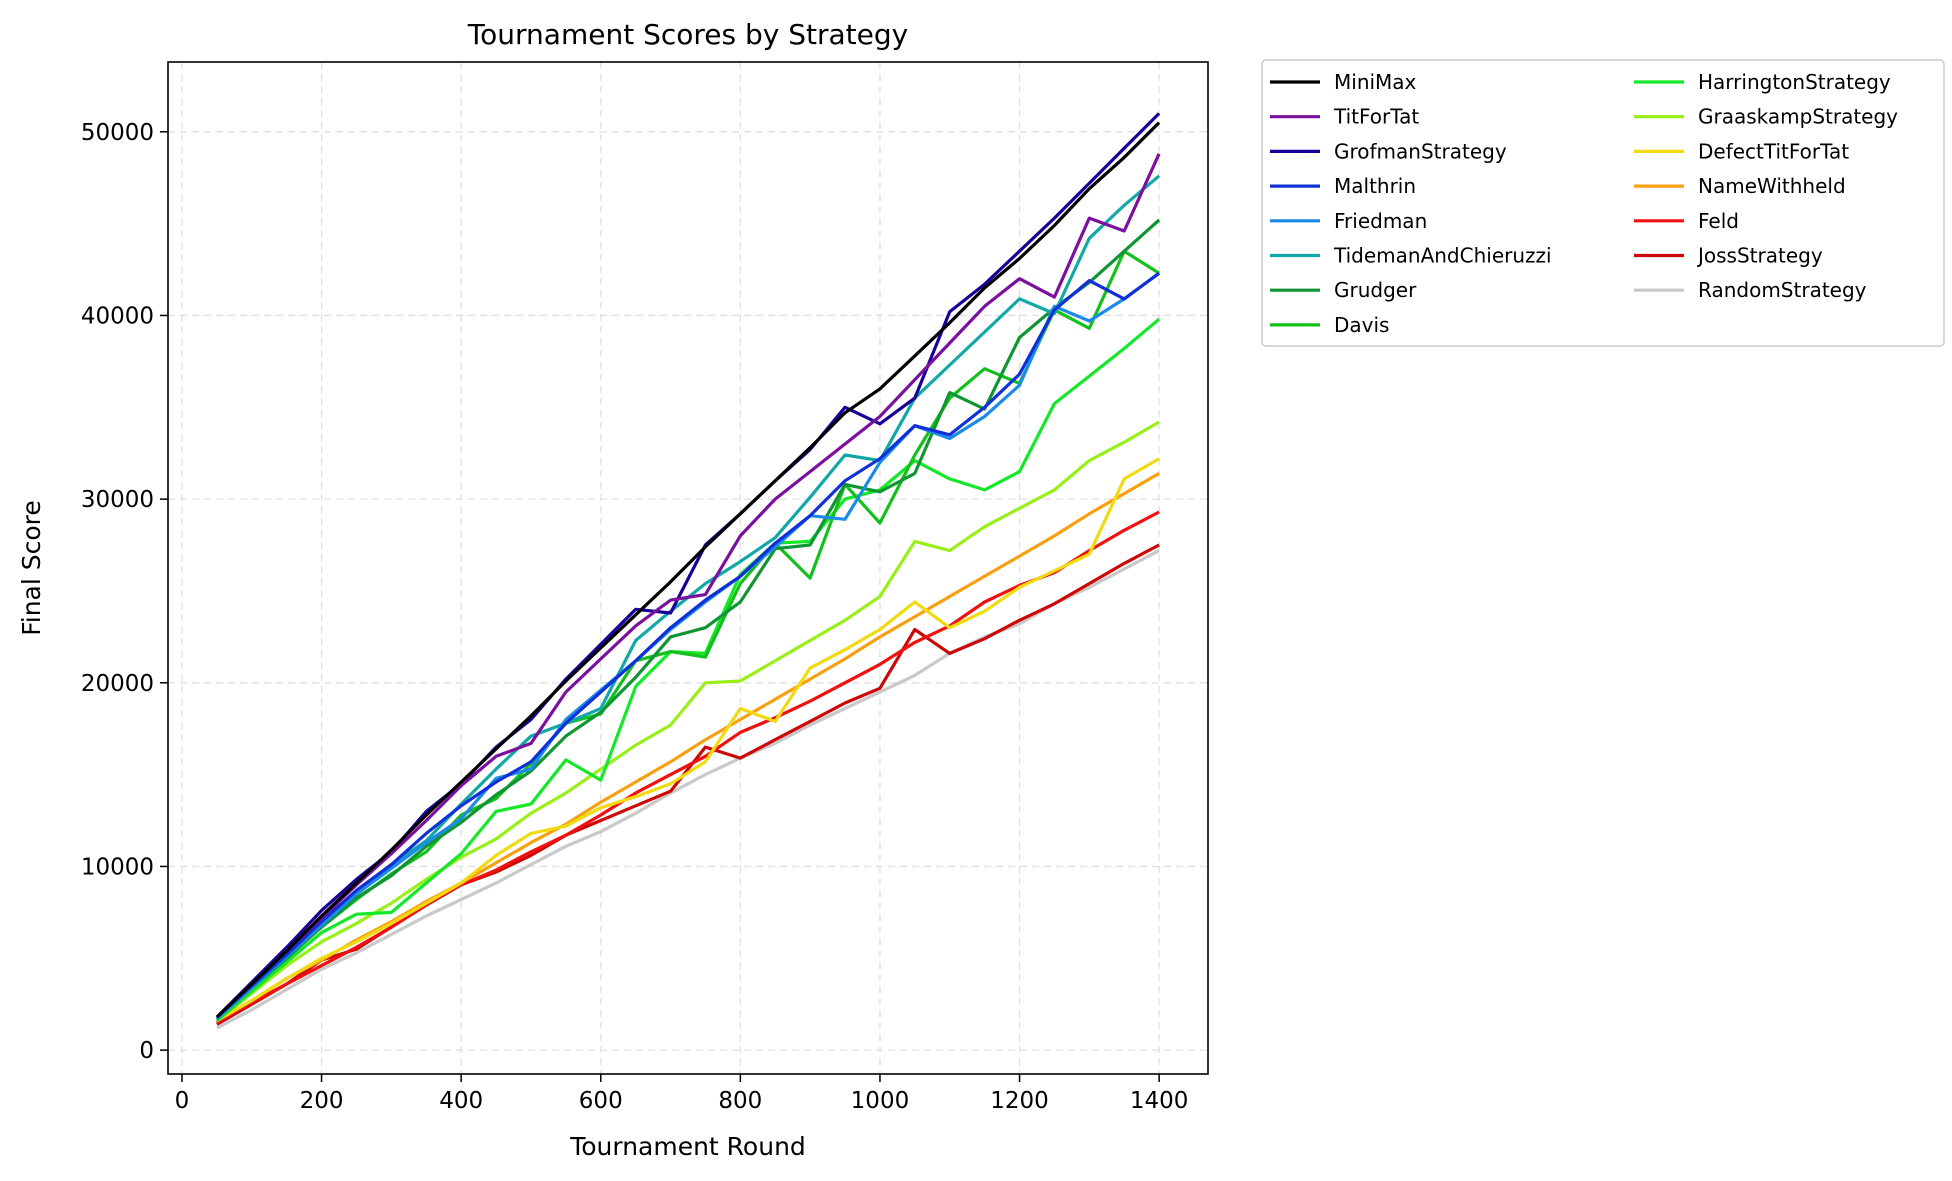 Image resolution: width=1952 pixels, height=1181 pixels. Describe the element at coordinates (601, 1101) in the screenshot. I see `x-tick-label: 600` at that location.